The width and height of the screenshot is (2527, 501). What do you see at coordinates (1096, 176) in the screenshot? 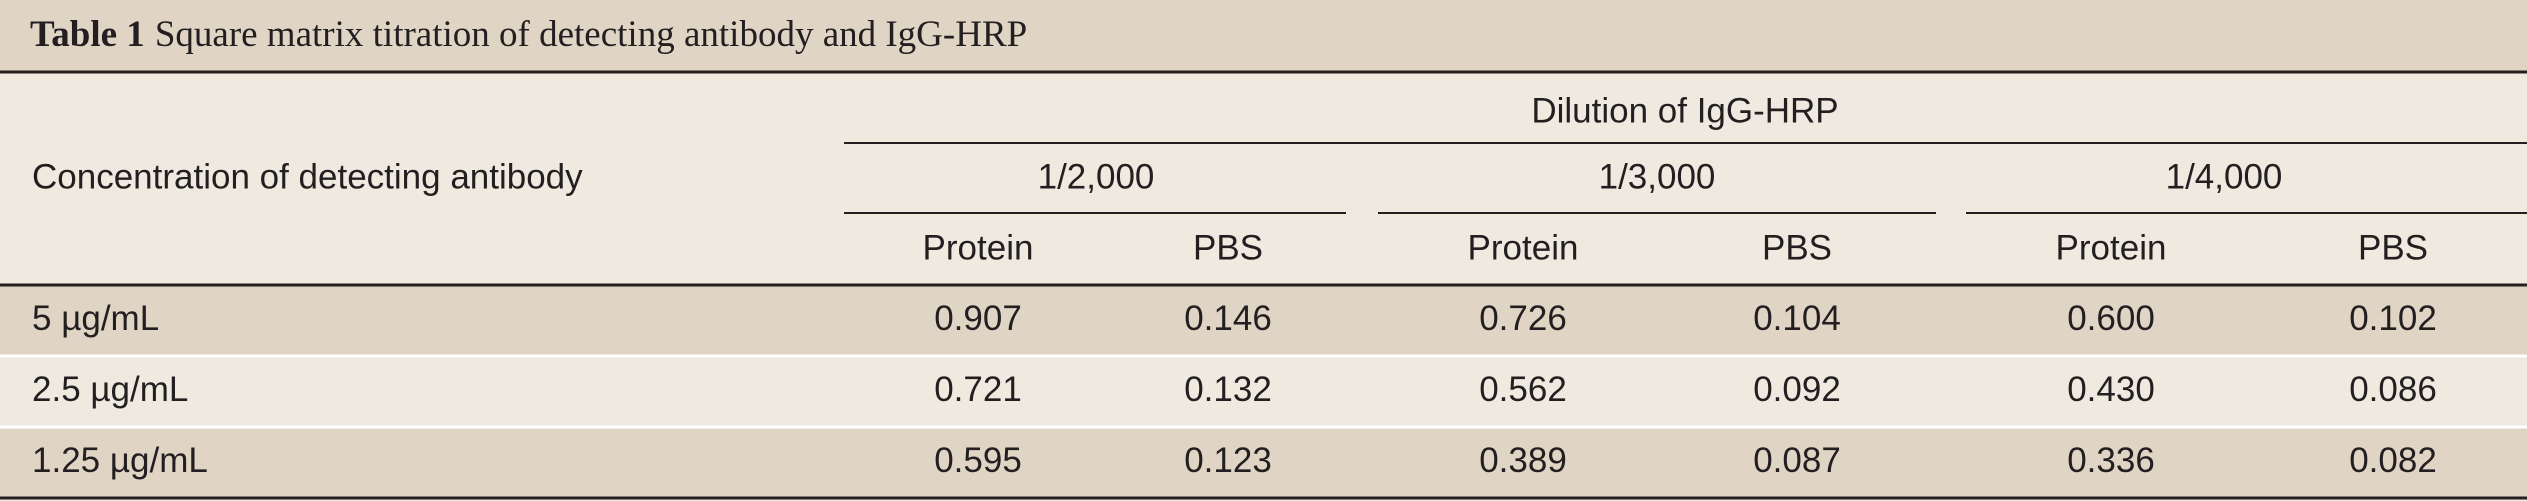
I see `group-header: 1/2,000` at bounding box center [1096, 176].